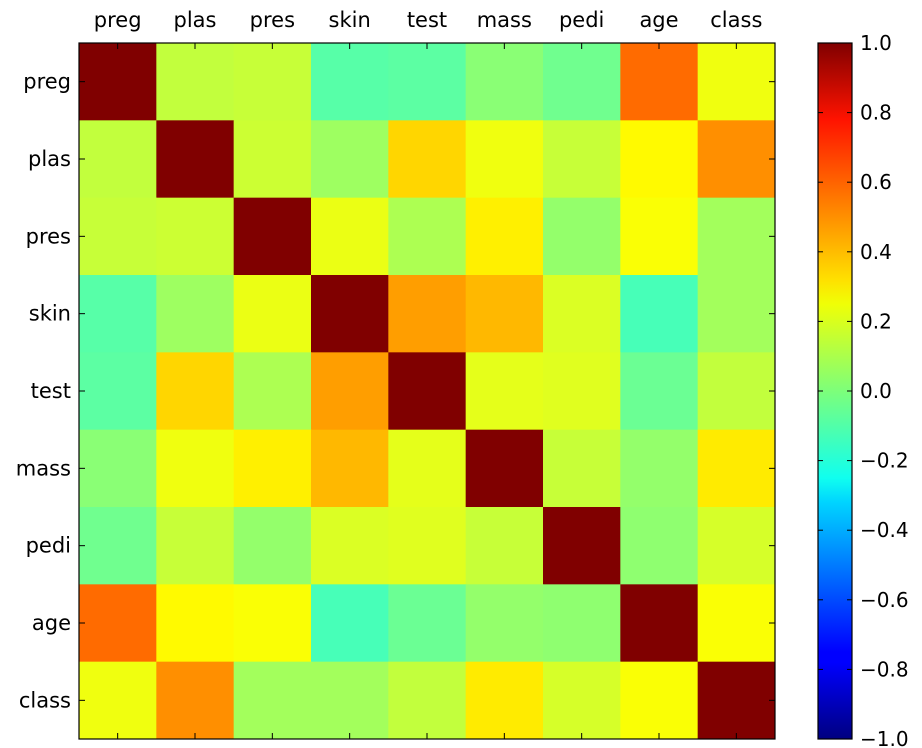  Describe the element at coordinates (884, 530) in the screenshot. I see `colorbar-tick-label: −0.4` at that location.